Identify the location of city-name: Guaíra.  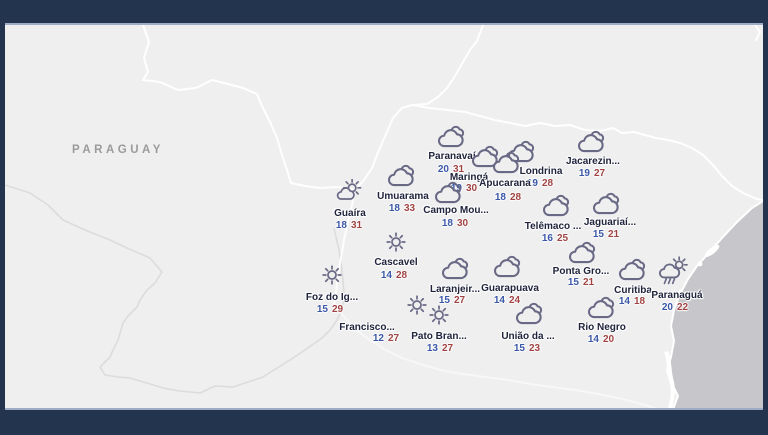
(350, 213).